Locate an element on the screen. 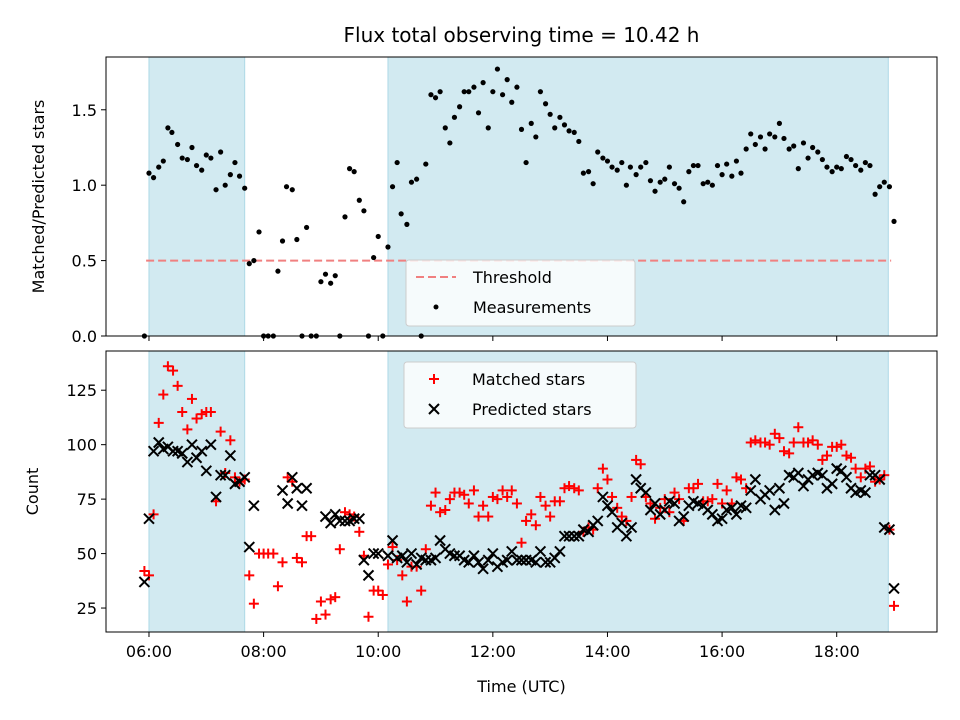  legend-matched-swatch is located at coordinates (434, 379).